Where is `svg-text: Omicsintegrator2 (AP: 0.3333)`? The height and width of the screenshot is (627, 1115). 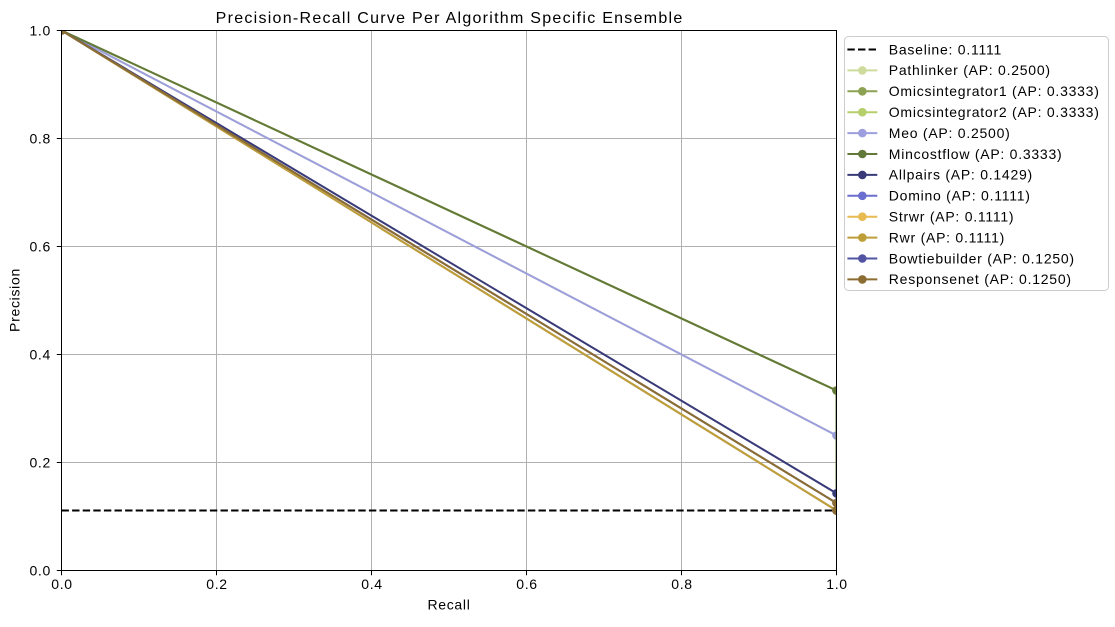
svg-text: Omicsintegrator2 (AP: 0.3333) is located at coordinates (994, 112).